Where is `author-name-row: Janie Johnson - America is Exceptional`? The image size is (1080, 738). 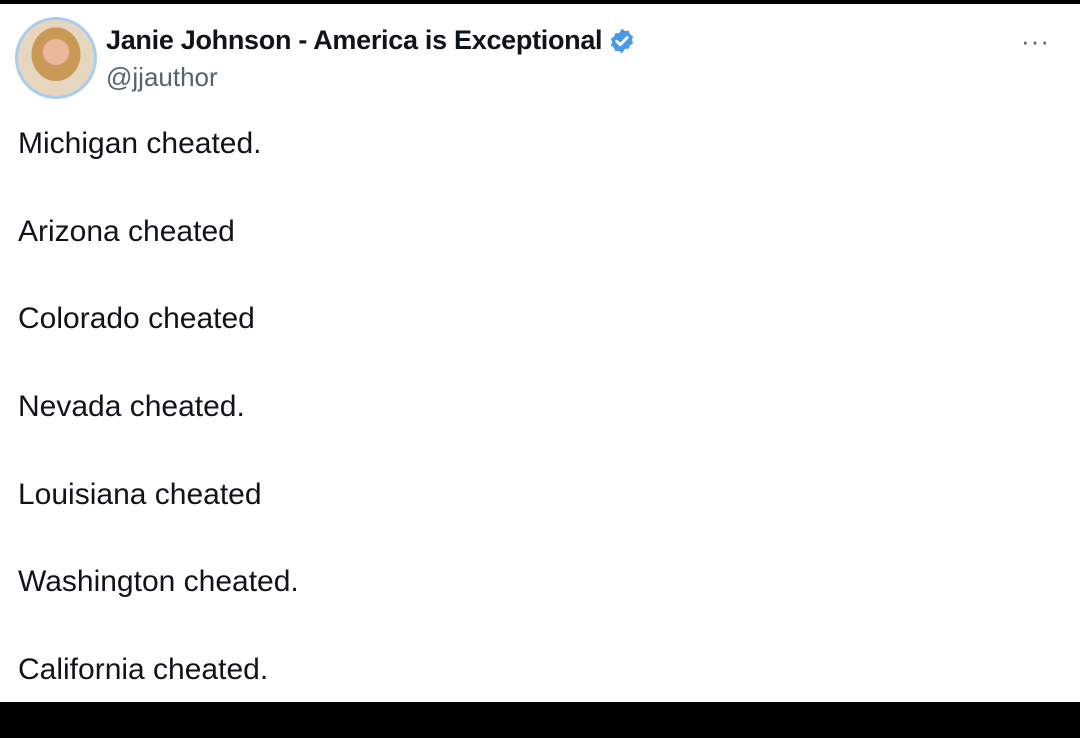
author-name-row: Janie Johnson - America is Exceptional is located at coordinates (371, 40).